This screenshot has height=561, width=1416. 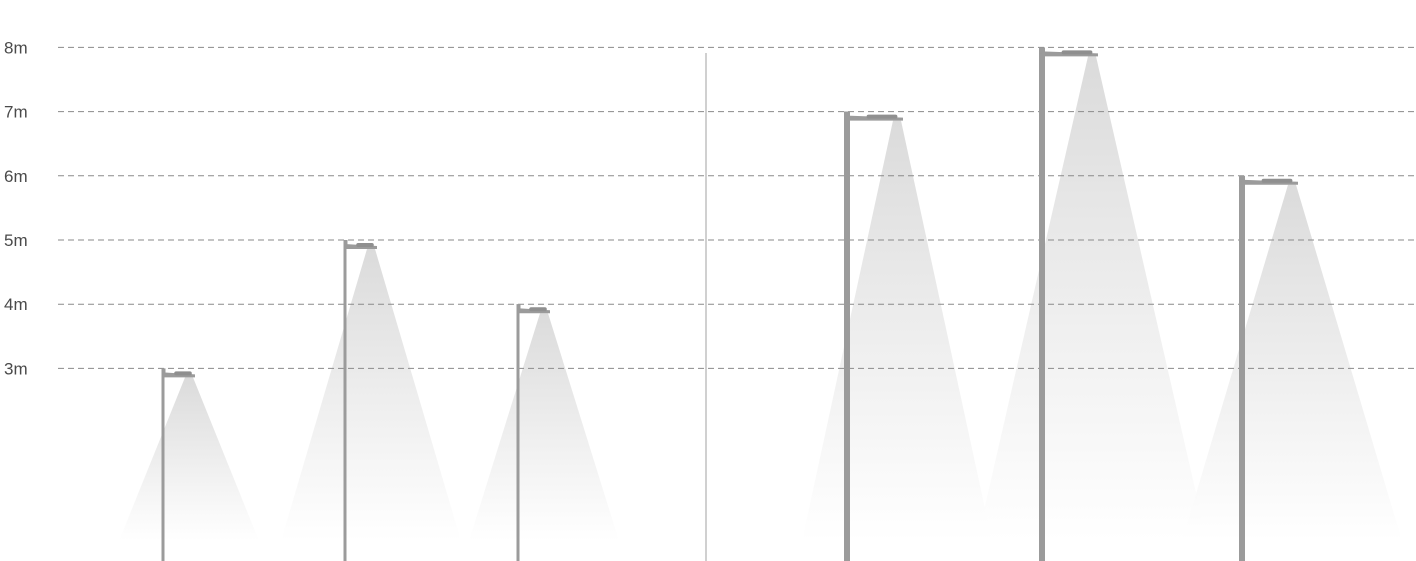 I want to click on tick-label-7m: 7m, so click(x=16, y=112).